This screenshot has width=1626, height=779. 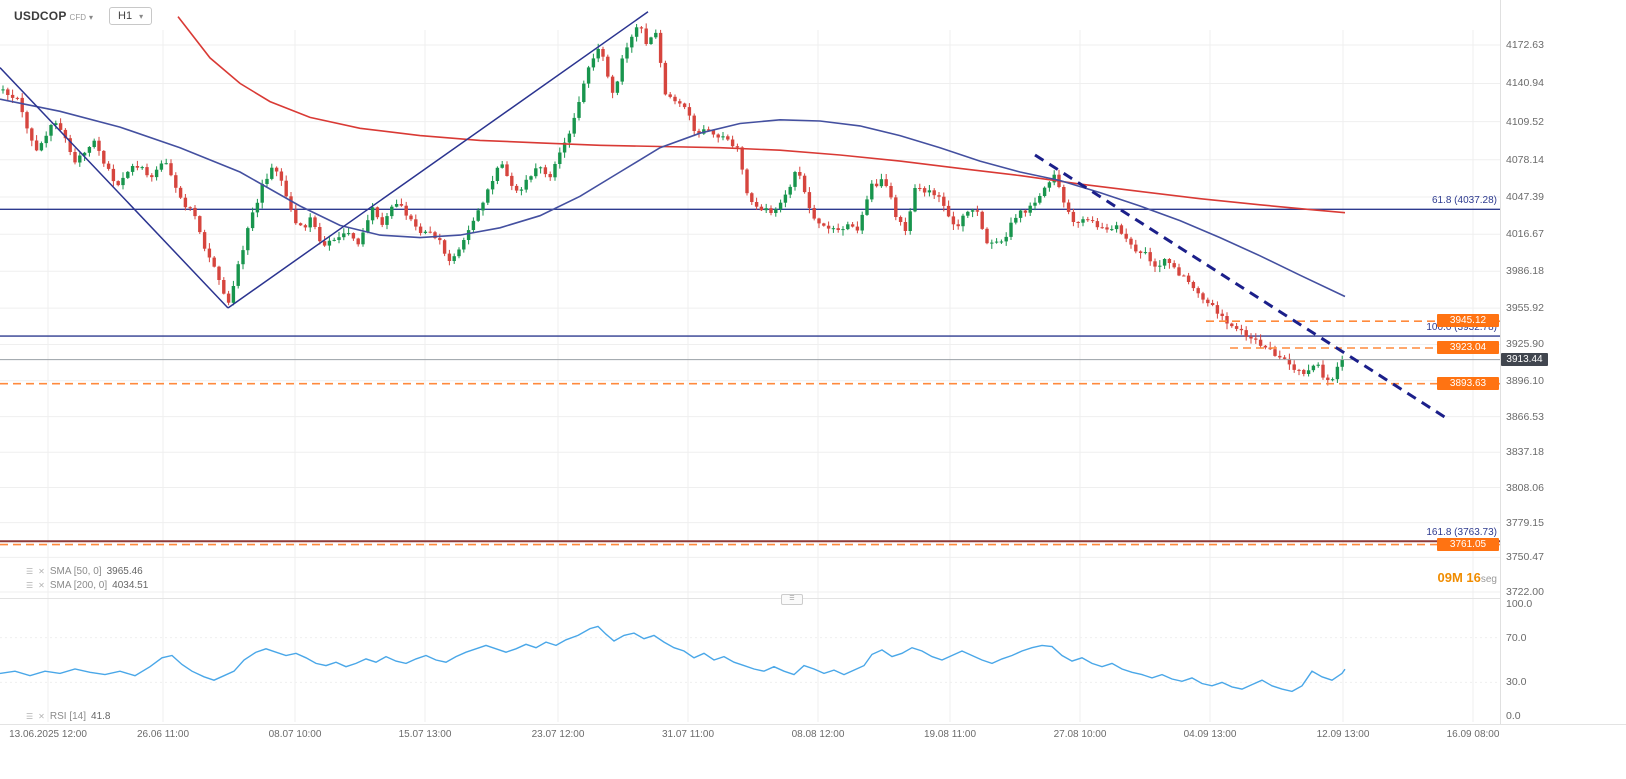 What do you see at coordinates (1525, 45) in the screenshot?
I see `price-axis-label: 4172.63` at bounding box center [1525, 45].